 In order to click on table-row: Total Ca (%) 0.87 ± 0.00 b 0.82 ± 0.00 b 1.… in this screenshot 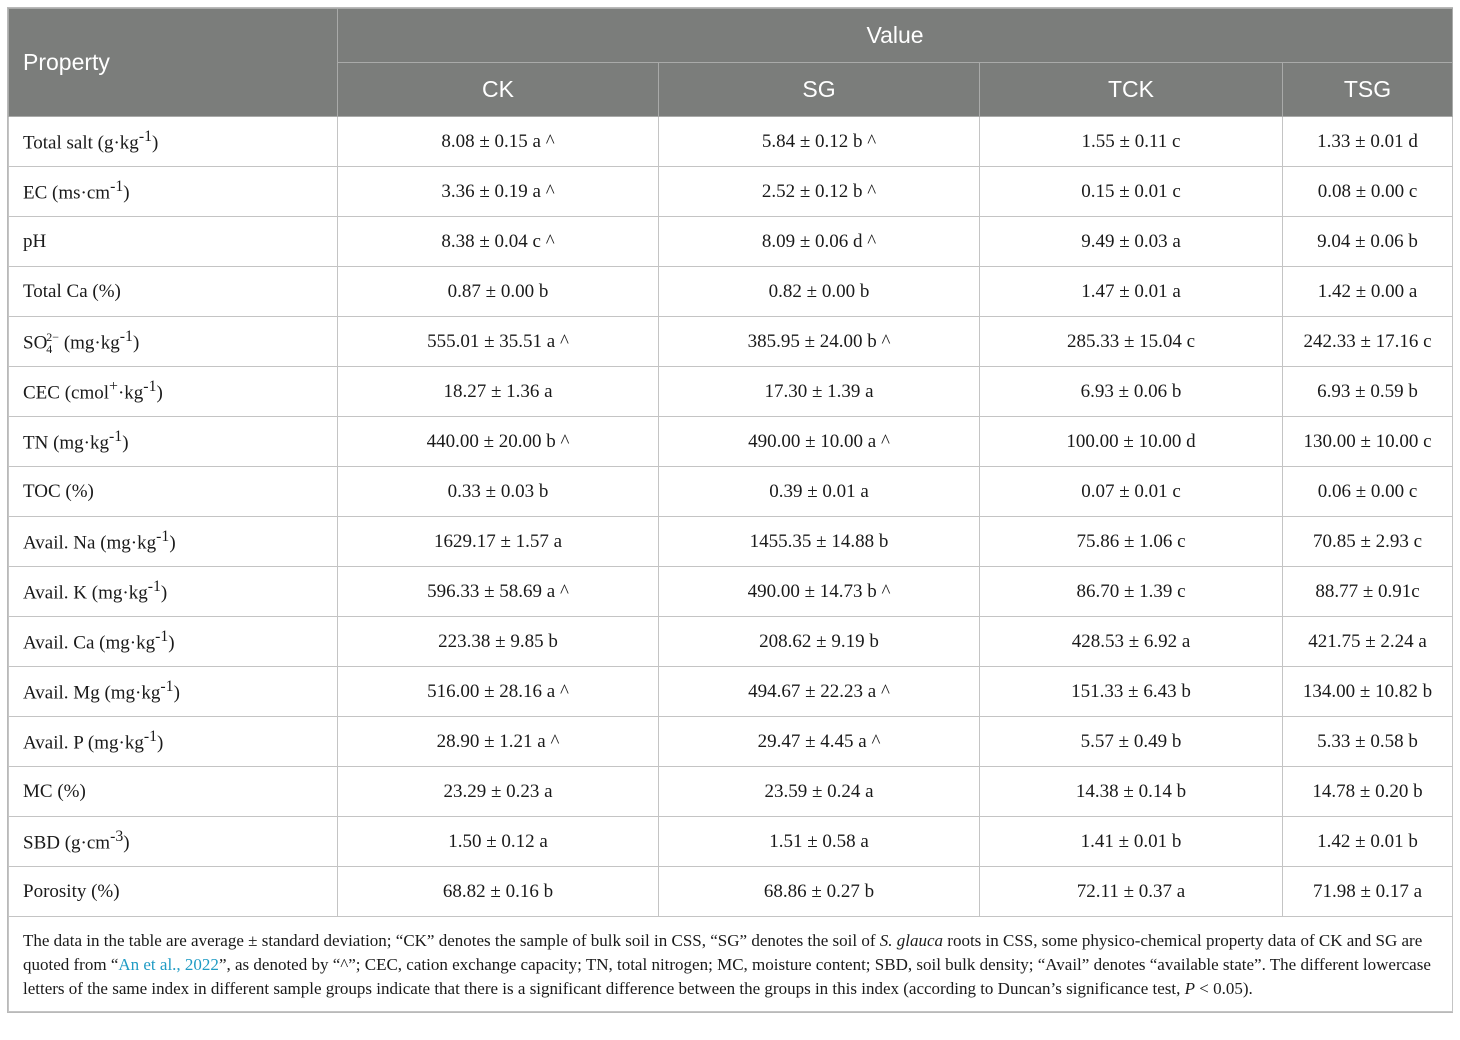, I will do `click(730, 291)`.